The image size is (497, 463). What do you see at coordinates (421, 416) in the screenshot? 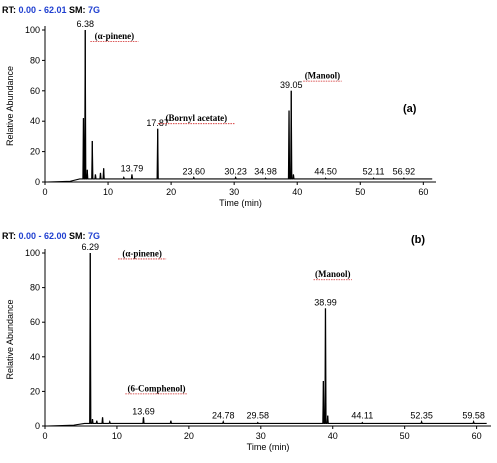
I see `peak-label: 52.35` at bounding box center [421, 416].